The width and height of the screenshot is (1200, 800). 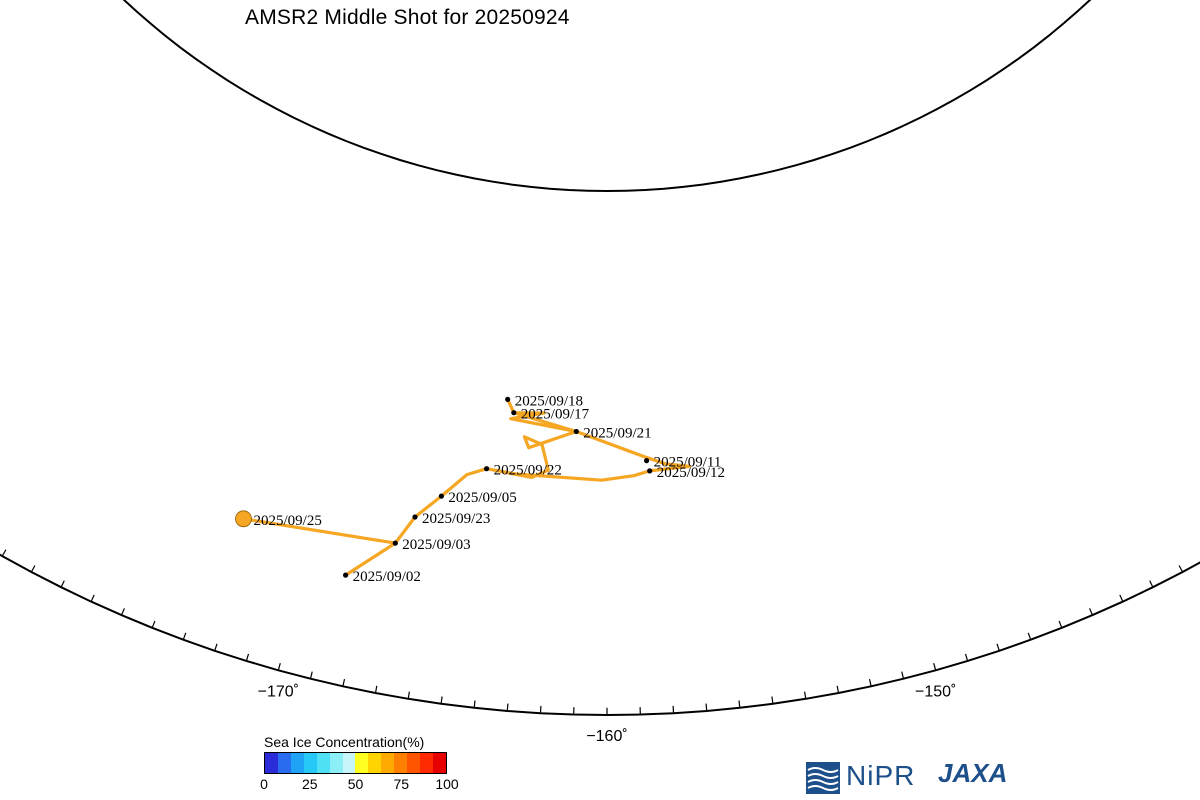 What do you see at coordinates (823, 778) in the screenshot?
I see `nipr-mark-icon` at bounding box center [823, 778].